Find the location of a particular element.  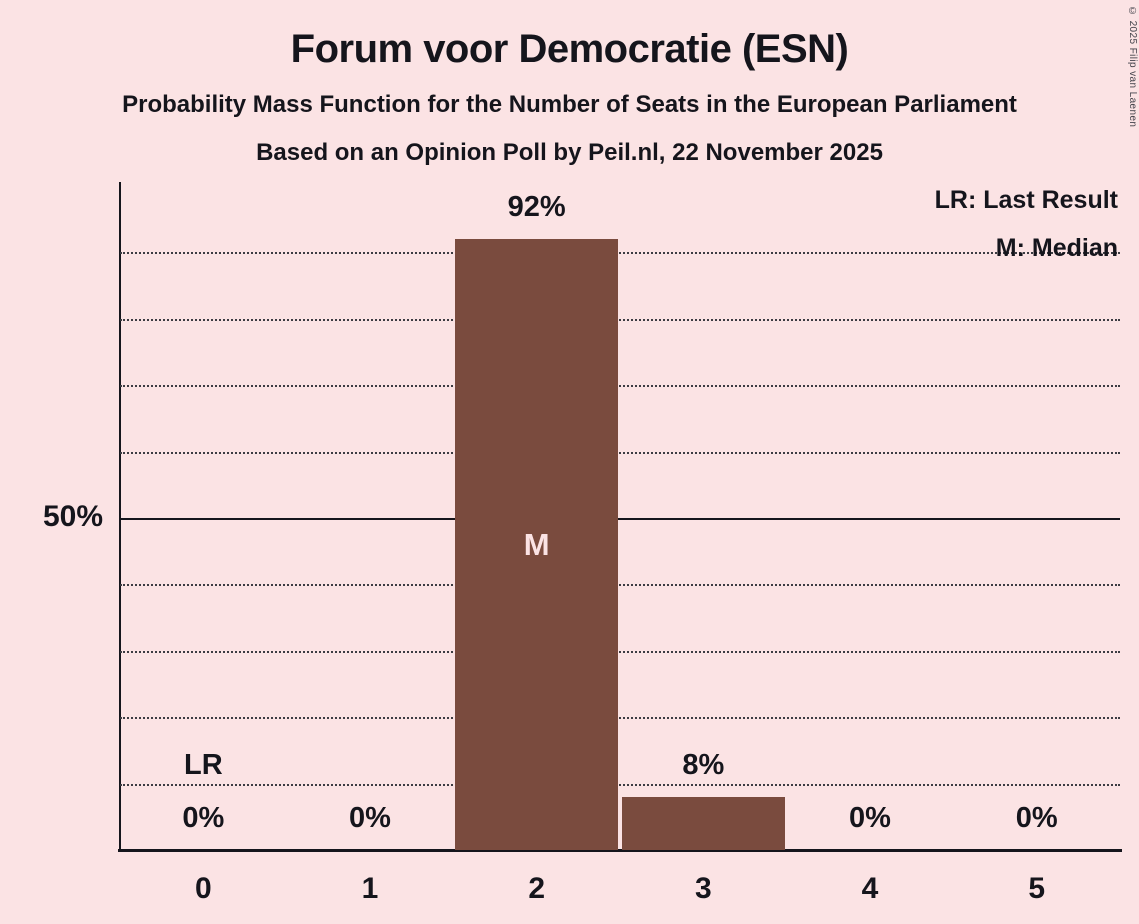

last-result-marker: LR is located at coordinates (203, 765).